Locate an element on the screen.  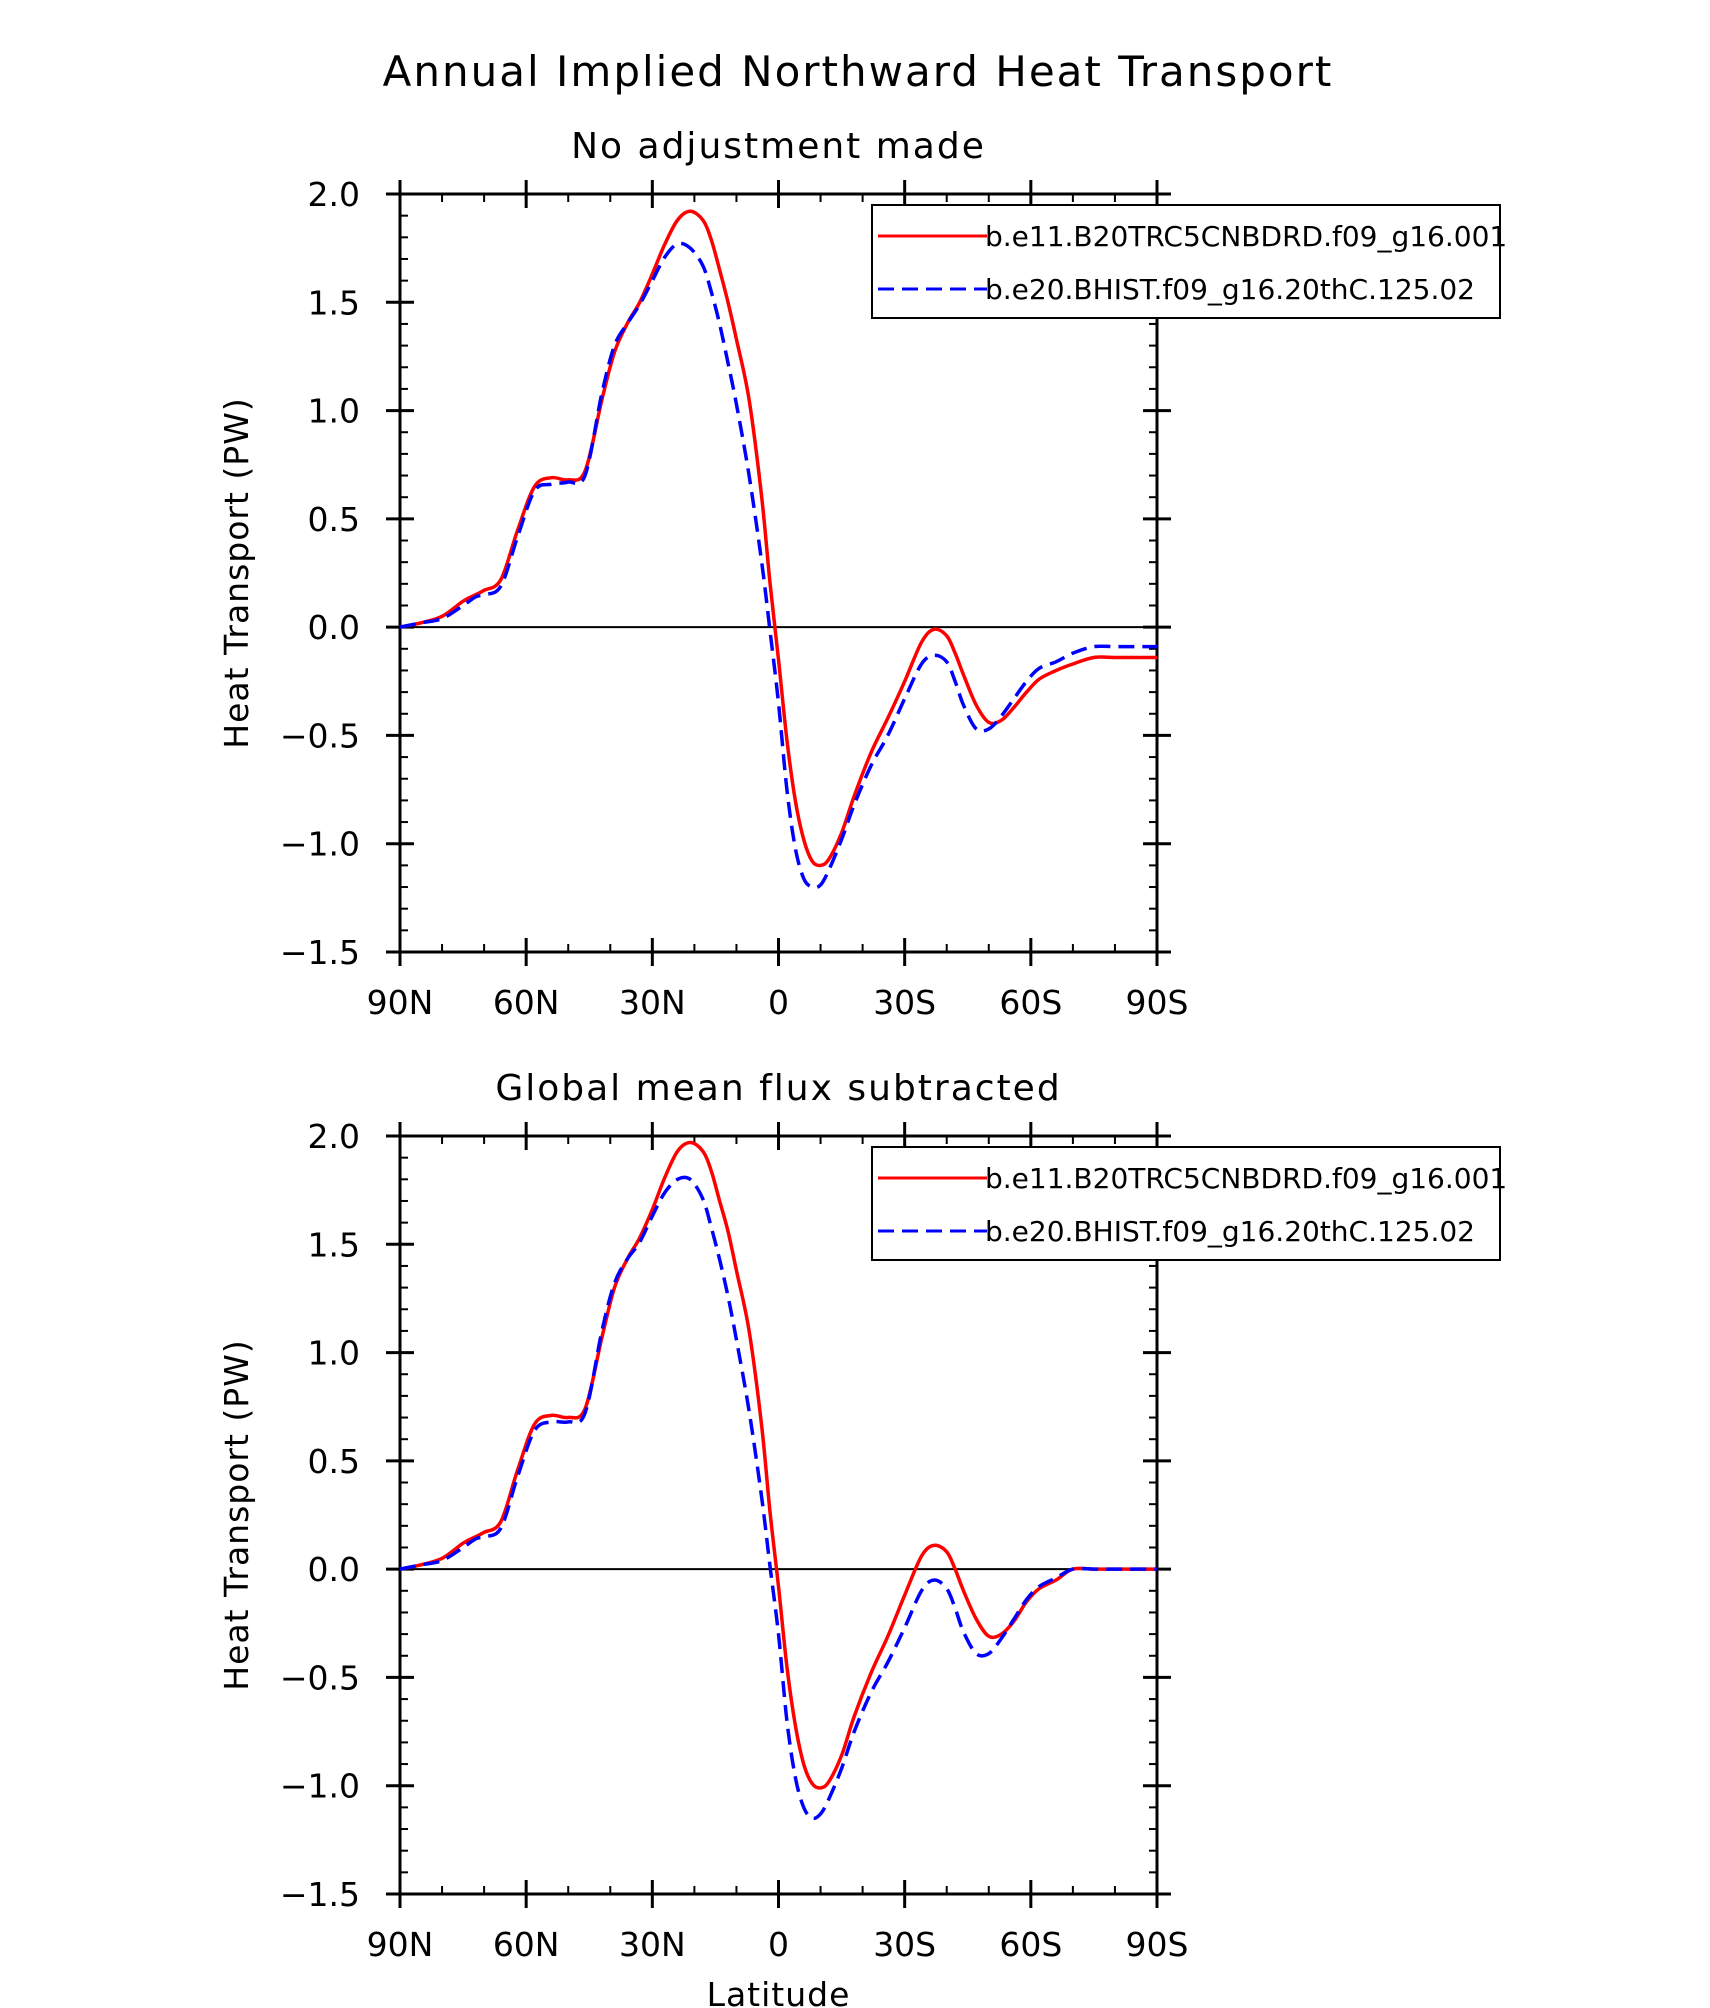
series-line-b-e11 is located at coordinates (778, 1465).